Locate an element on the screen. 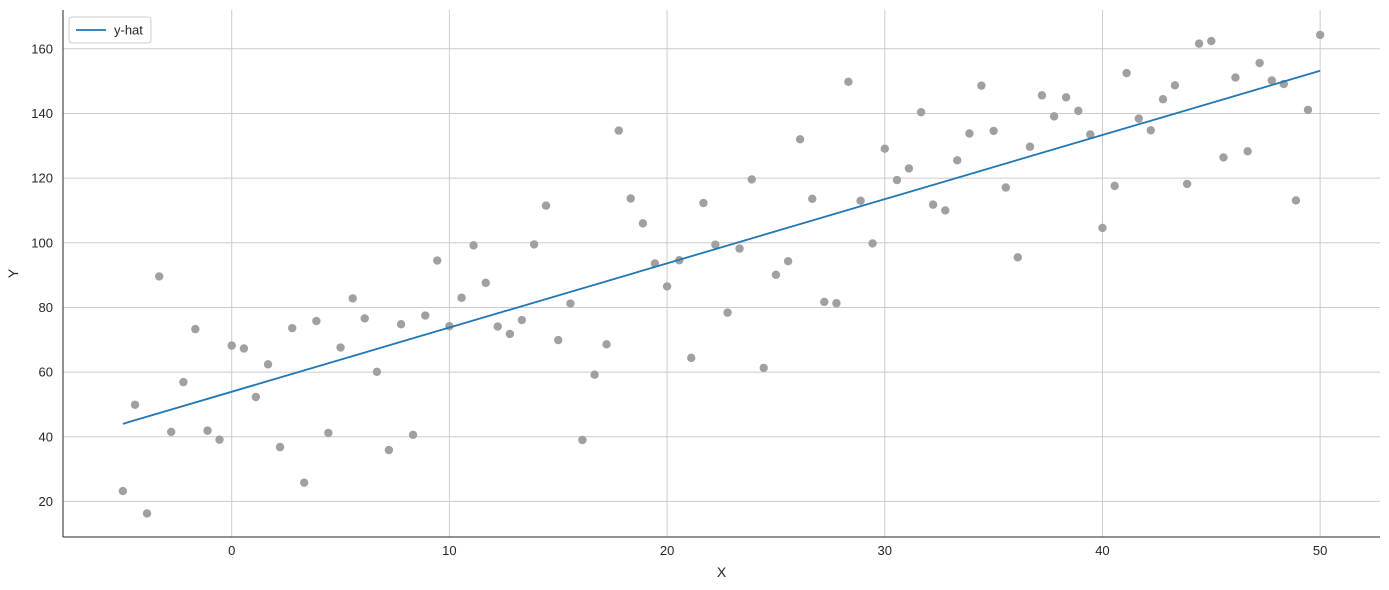  y-axis-label: Y is located at coordinates (13, 273).